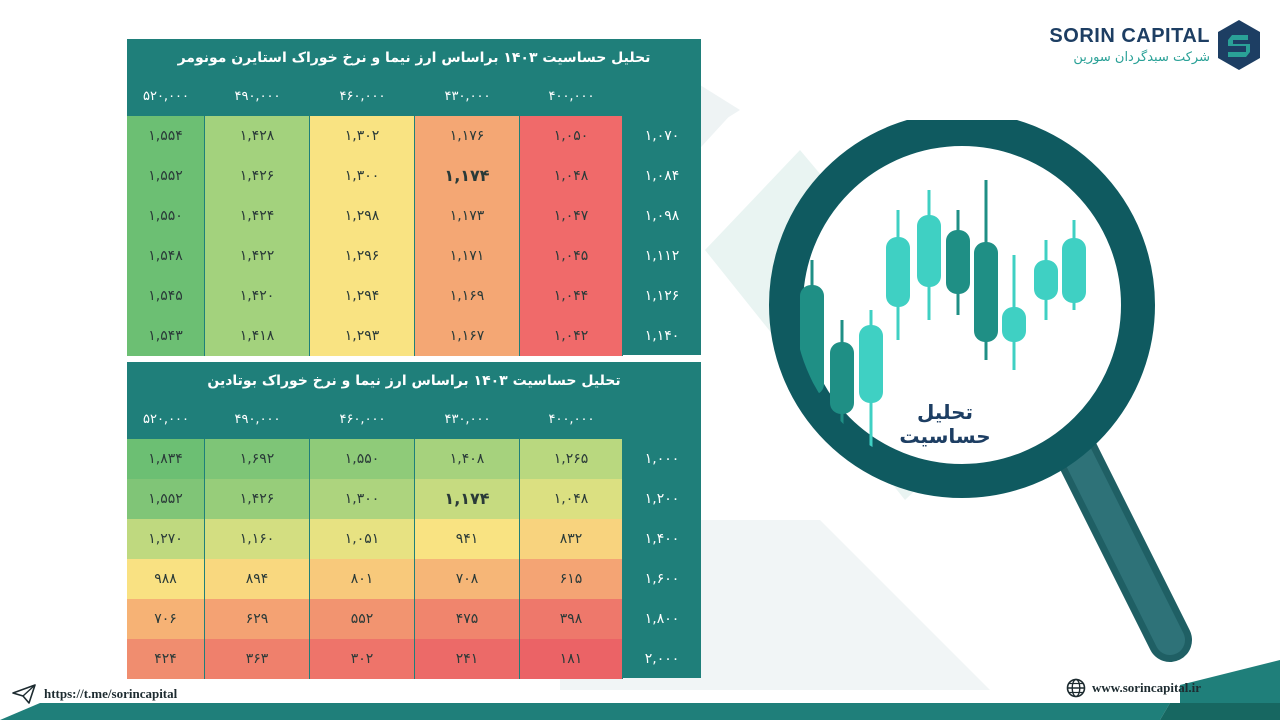 This screenshot has width=1280, height=720. What do you see at coordinates (571, 216) in the screenshot?
I see `table-cell: ۱,۰۴۷` at bounding box center [571, 216].